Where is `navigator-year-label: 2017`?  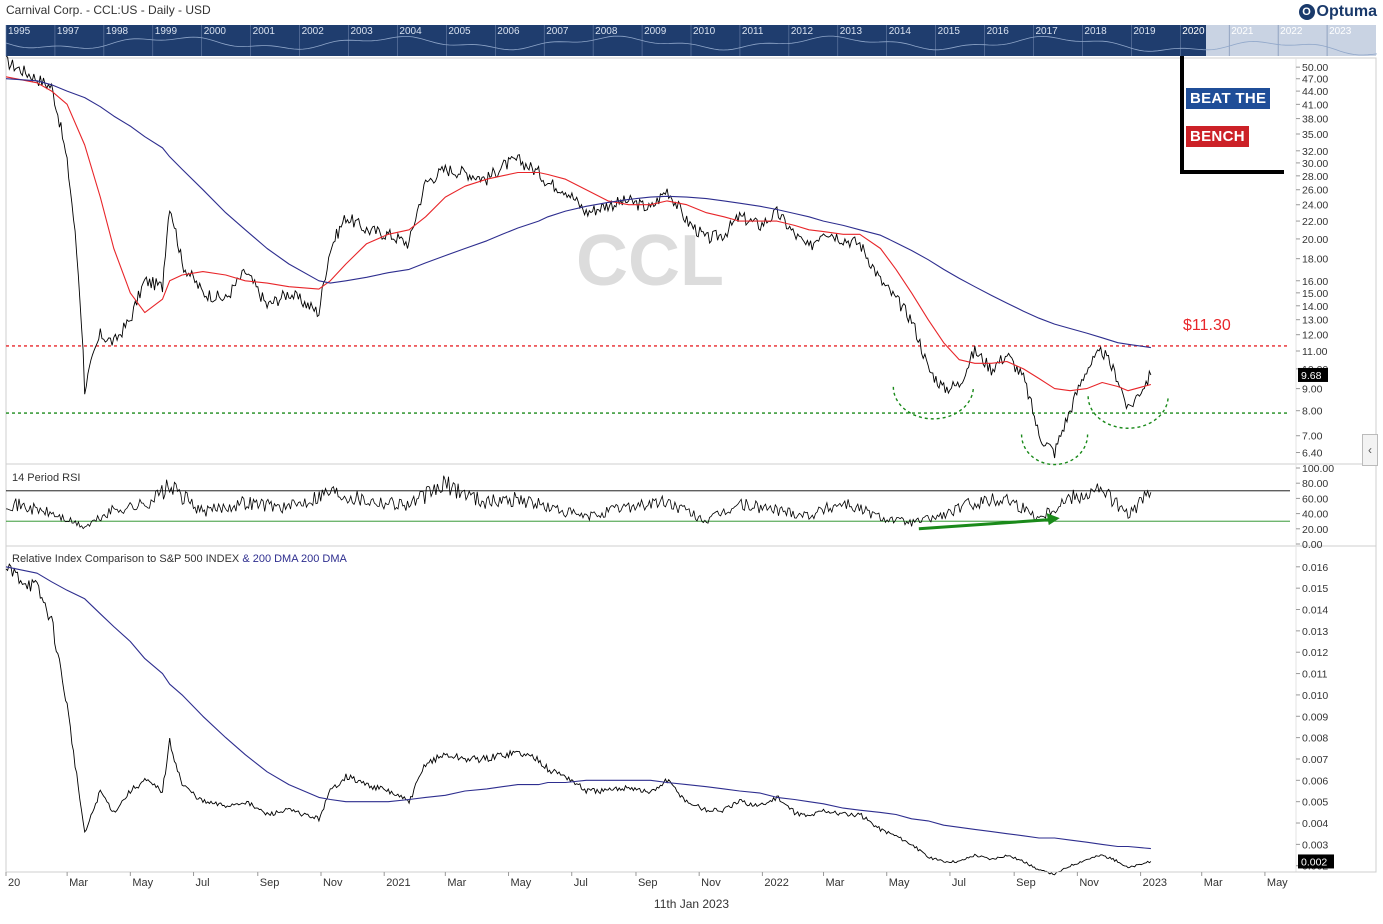
navigator-year-label: 2017 is located at coordinates (1047, 31).